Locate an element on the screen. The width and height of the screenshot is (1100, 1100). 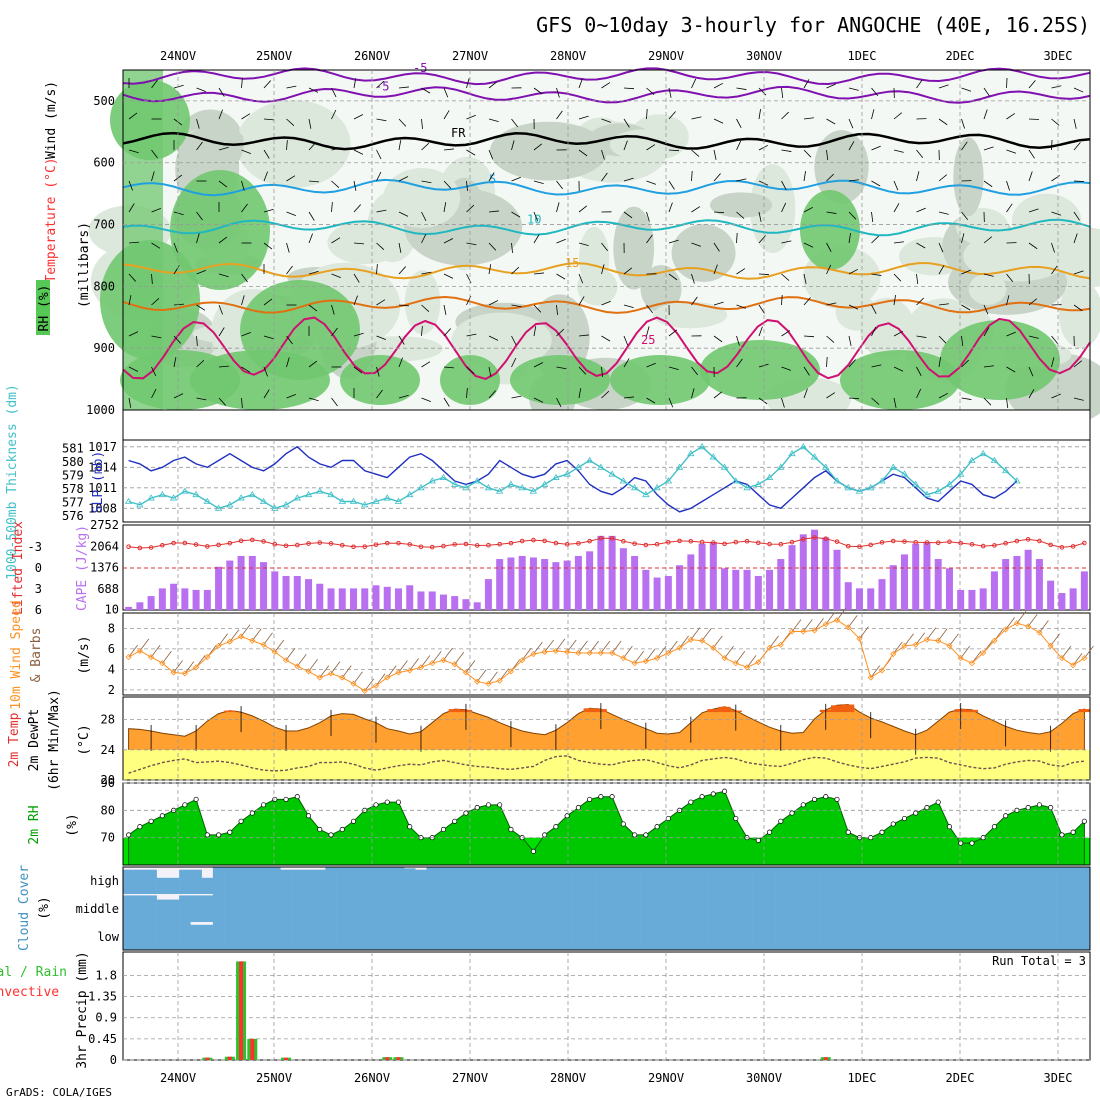
dewpt-band is located at coordinates (606, 764).